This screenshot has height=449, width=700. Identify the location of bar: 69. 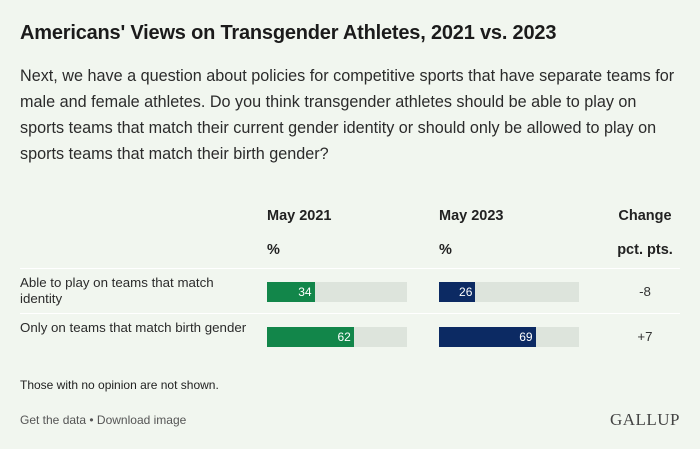
(487, 337).